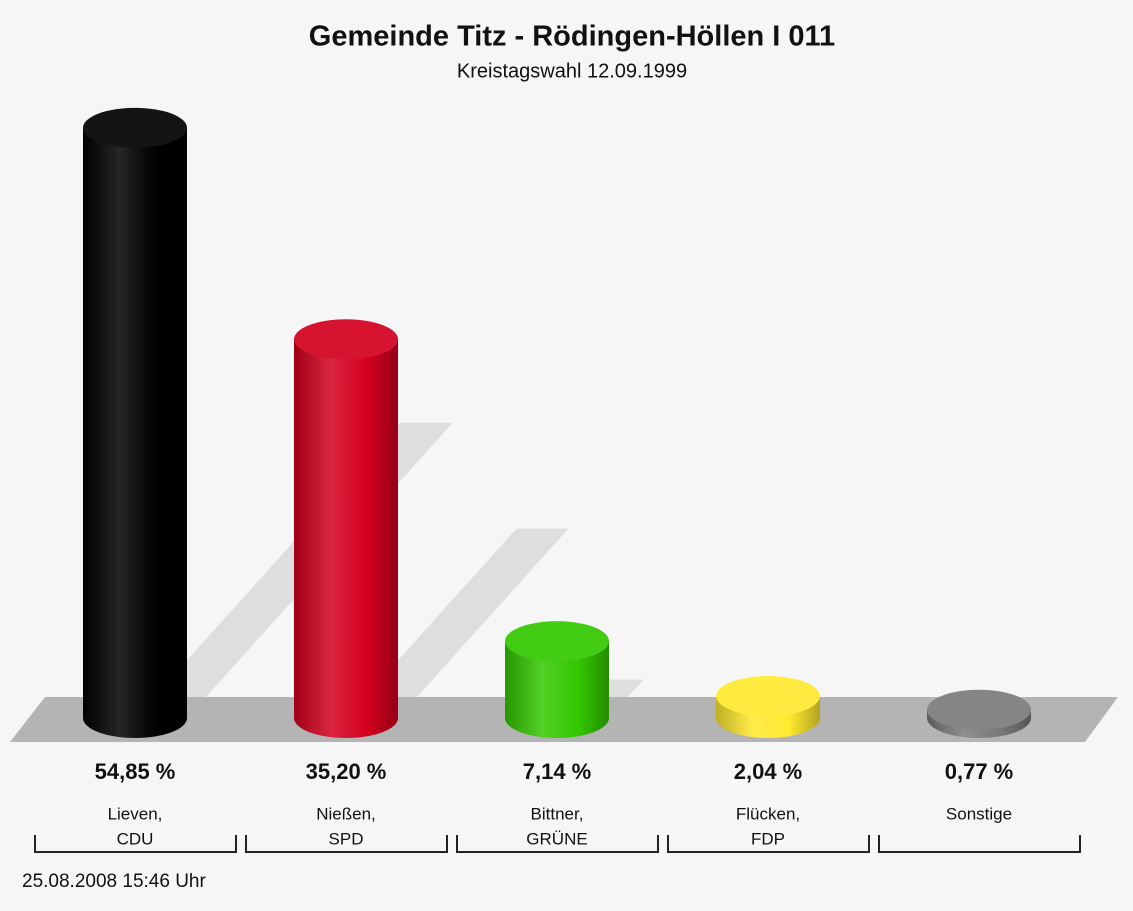 This screenshot has width=1133, height=911. I want to click on value-label: 2,04 %, so click(768, 771).